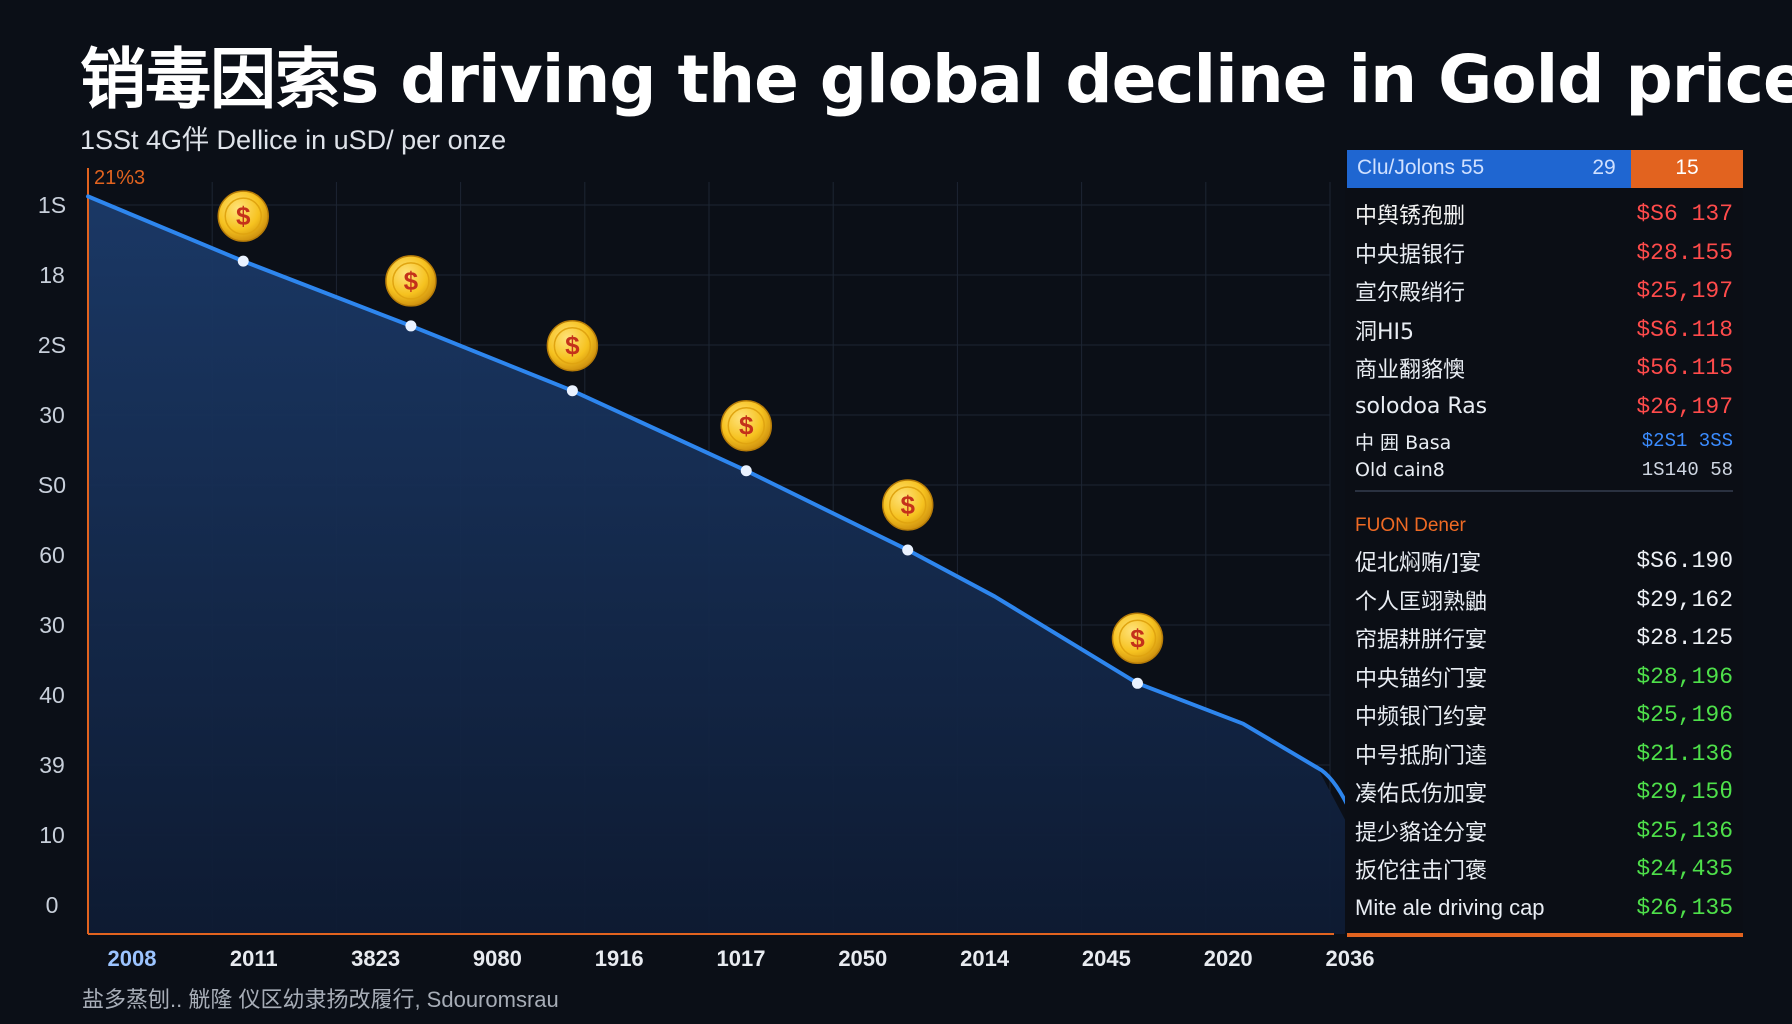 The width and height of the screenshot is (1792, 1024). What do you see at coordinates (1544, 715) in the screenshot?
I see `panel-row: 中频银门约宴 $25,196` at bounding box center [1544, 715].